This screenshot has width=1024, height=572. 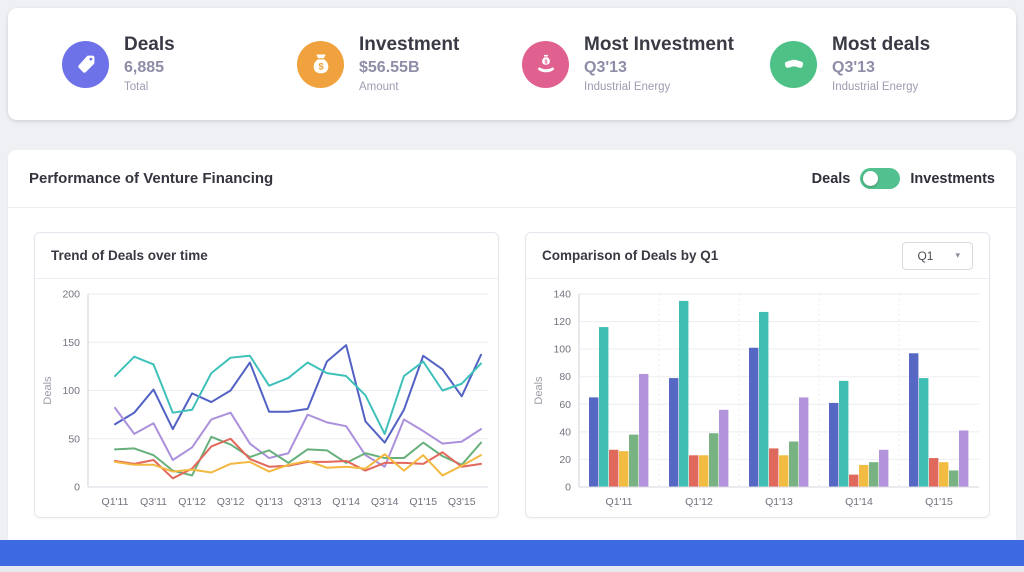 I want to click on line-chart-title: Trend of Deals over time, so click(x=129, y=255).